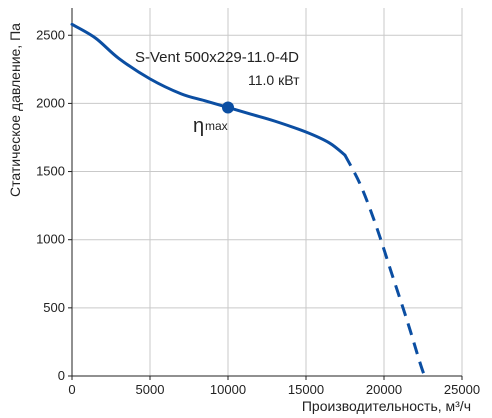 Image resolution: width=492 pixels, height=418 pixels. Describe the element at coordinates (228, 107) in the screenshot. I see `eta-max-point` at that location.